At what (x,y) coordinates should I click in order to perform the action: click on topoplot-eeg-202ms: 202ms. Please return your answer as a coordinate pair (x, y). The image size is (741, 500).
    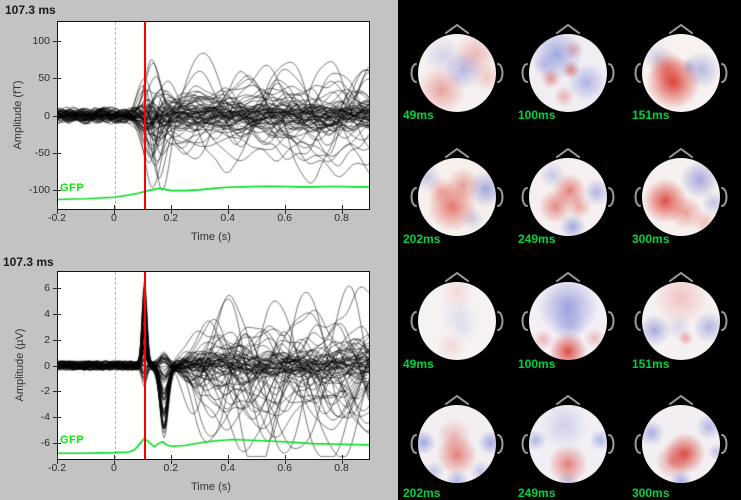
    Looking at the image, I should click on (455, 444).